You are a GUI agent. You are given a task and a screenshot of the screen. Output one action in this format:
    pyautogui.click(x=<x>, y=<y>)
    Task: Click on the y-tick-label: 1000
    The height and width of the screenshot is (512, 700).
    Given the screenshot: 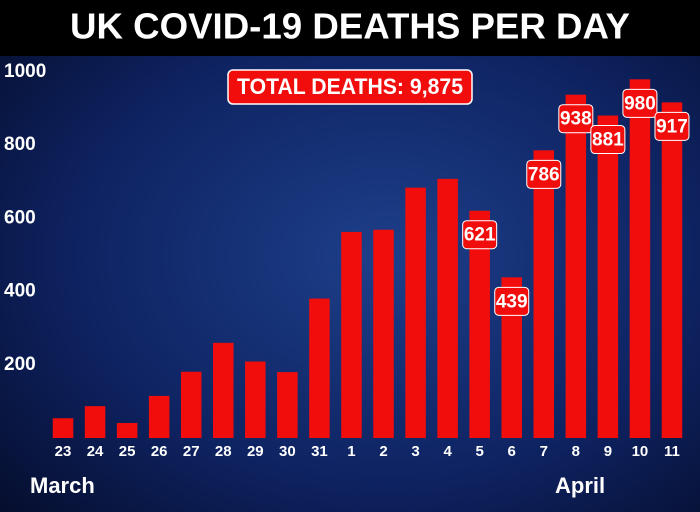 What is the action you would take?
    pyautogui.click(x=25, y=71)
    